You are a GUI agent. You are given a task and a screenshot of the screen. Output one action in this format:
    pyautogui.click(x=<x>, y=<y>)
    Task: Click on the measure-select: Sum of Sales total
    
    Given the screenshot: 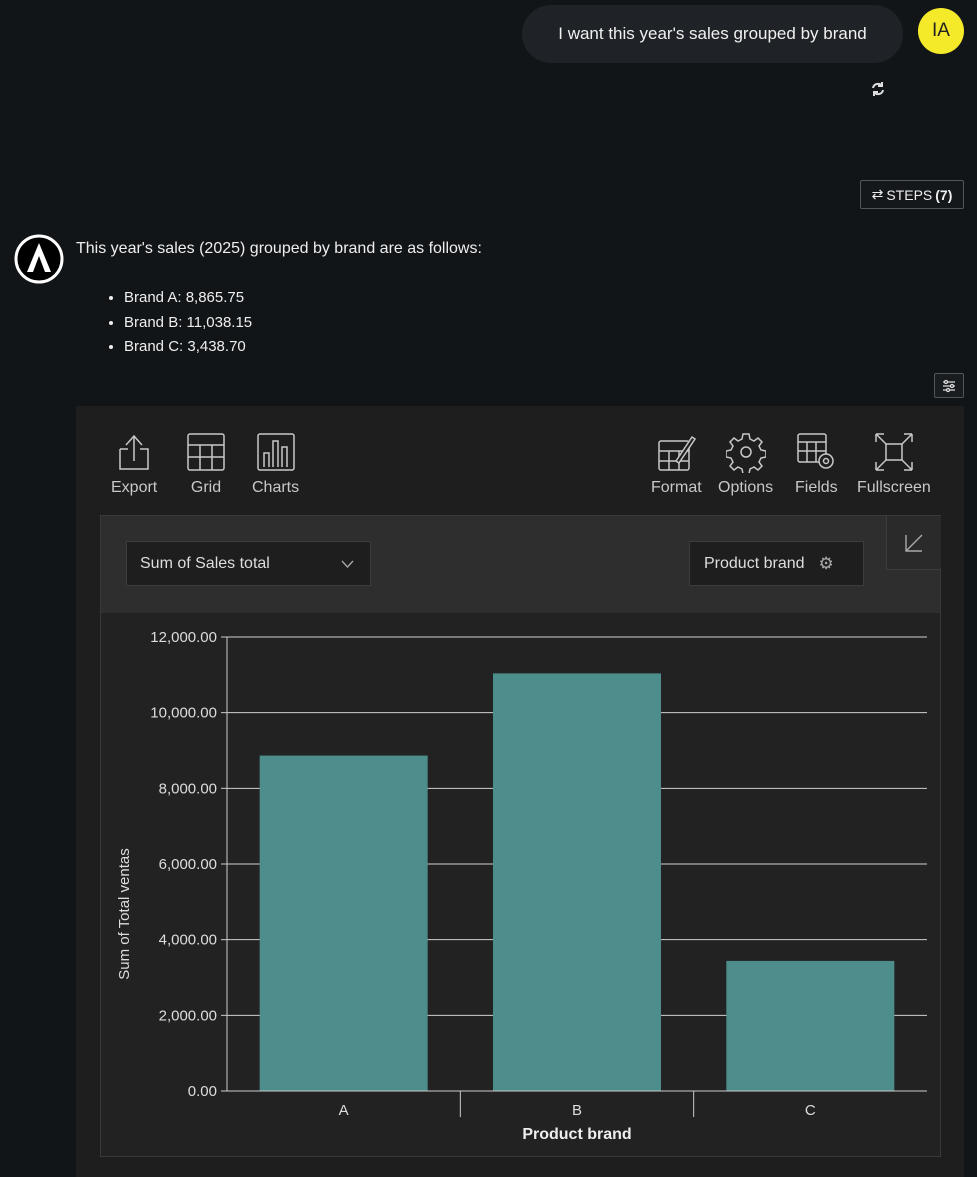 What is the action you would take?
    pyautogui.click(x=248, y=563)
    